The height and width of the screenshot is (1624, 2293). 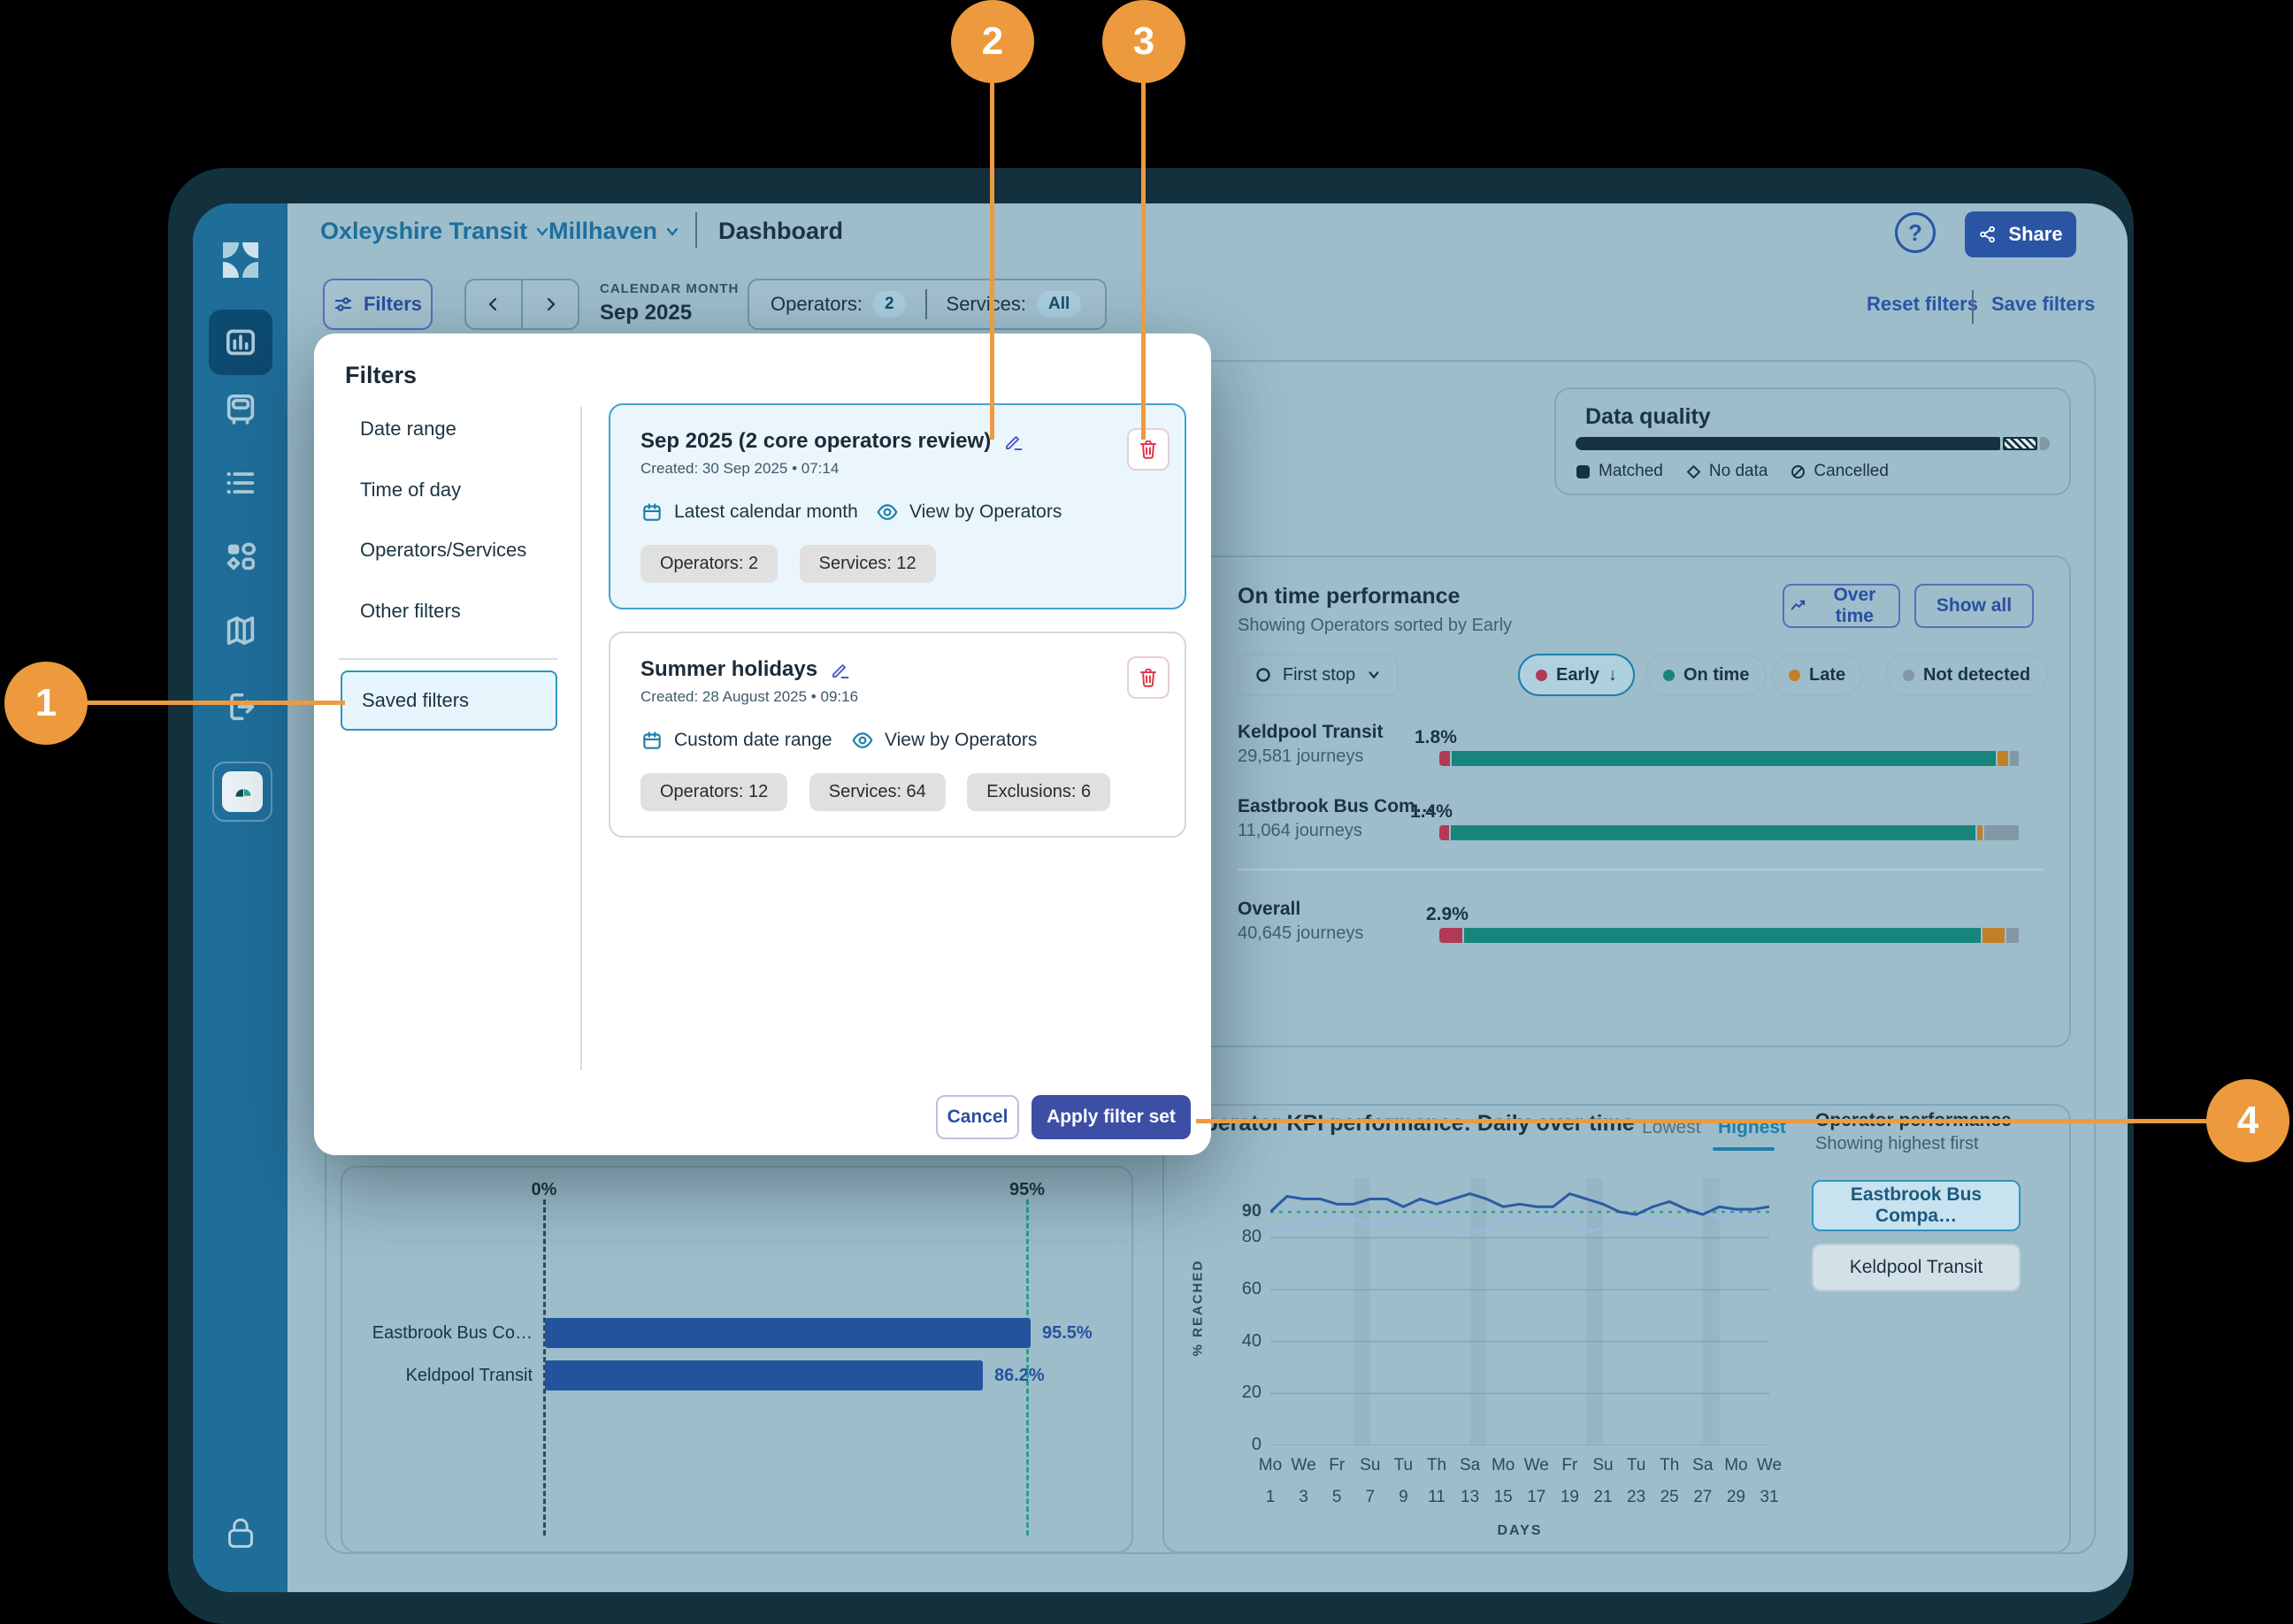 What do you see at coordinates (443, 550) in the screenshot?
I see `modal-nav-operators-services: Operators/Services` at bounding box center [443, 550].